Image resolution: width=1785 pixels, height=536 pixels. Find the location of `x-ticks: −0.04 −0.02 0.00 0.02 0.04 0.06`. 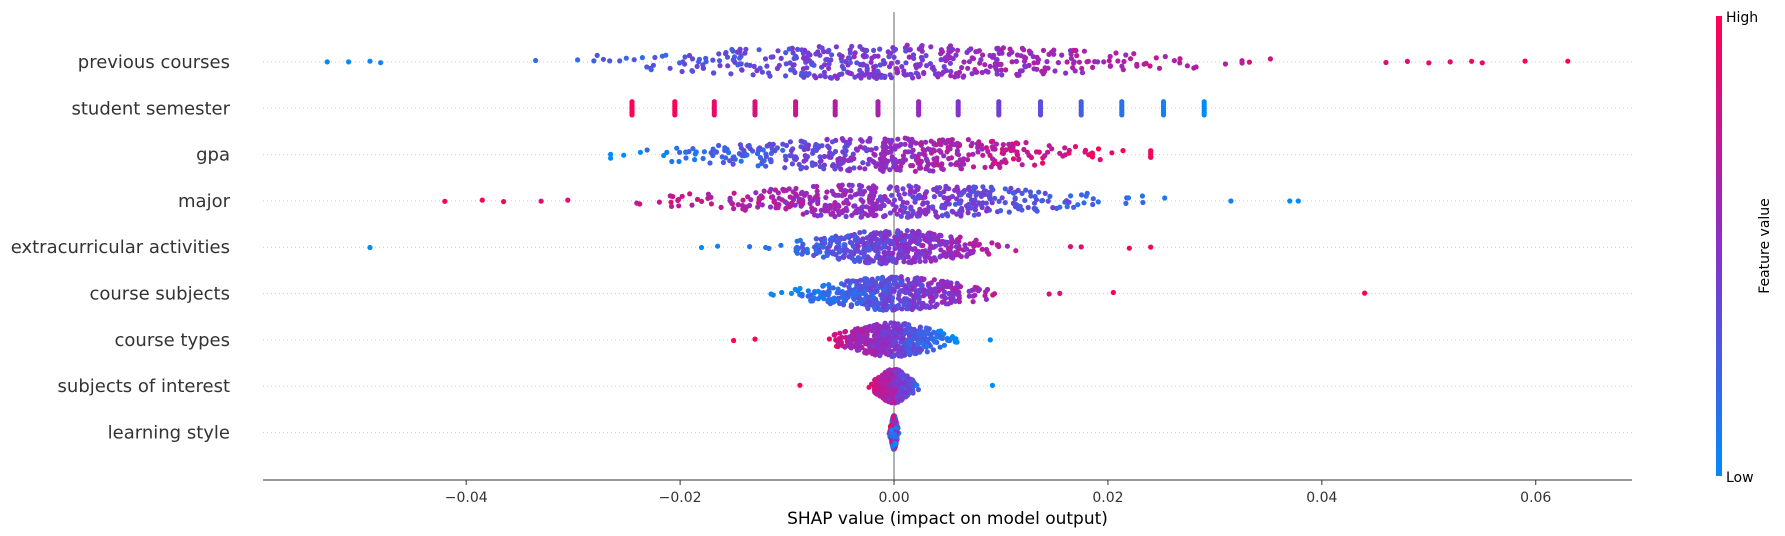

x-ticks: −0.04 −0.02 0.00 0.02 0.04 0.06 is located at coordinates (998, 493).